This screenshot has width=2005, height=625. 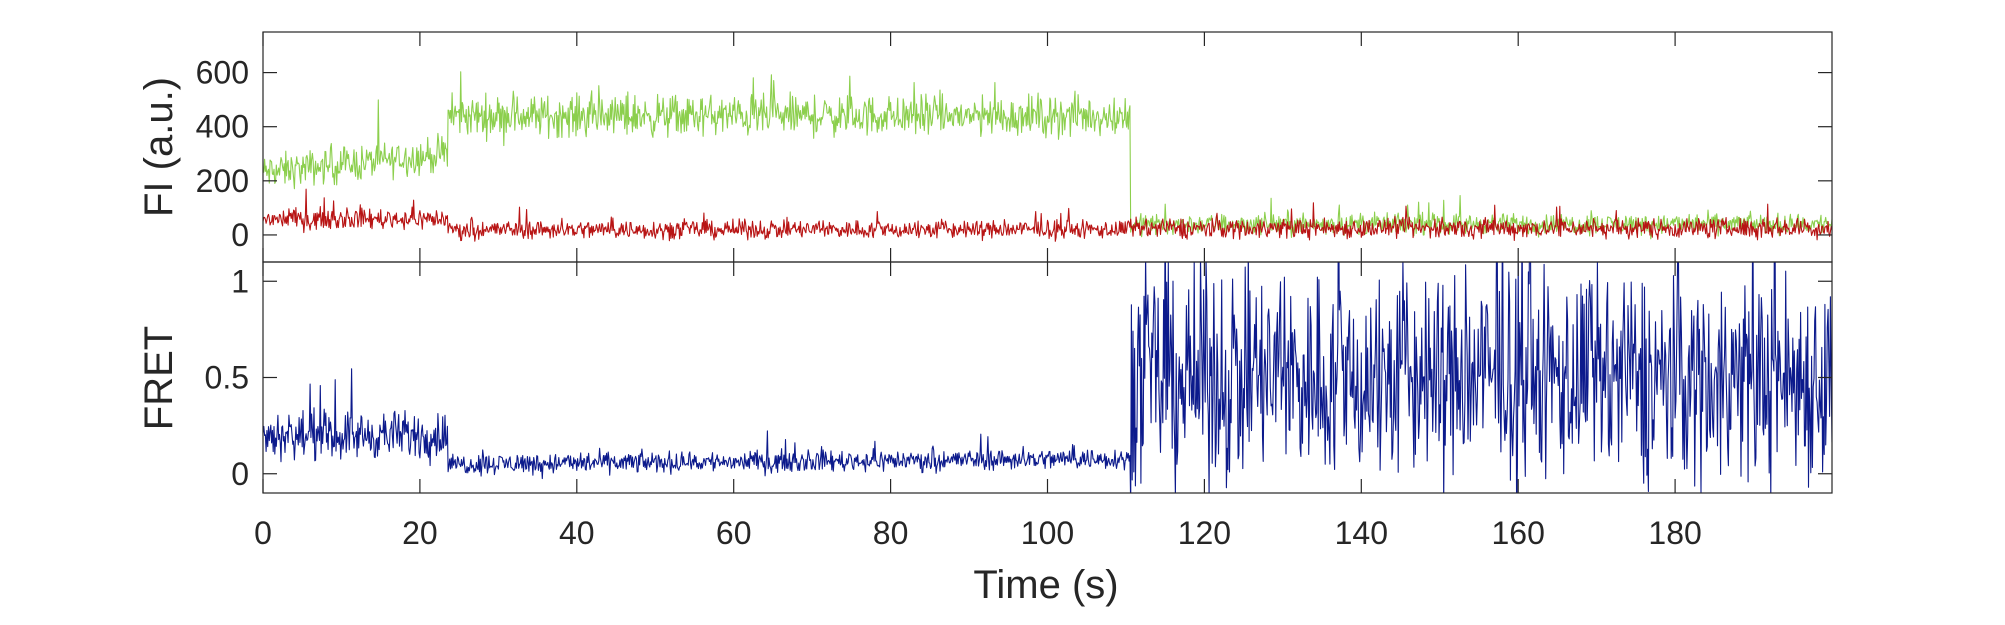 What do you see at coordinates (240, 474) in the screenshot?
I see `fret-y-tick-label: 0` at bounding box center [240, 474].